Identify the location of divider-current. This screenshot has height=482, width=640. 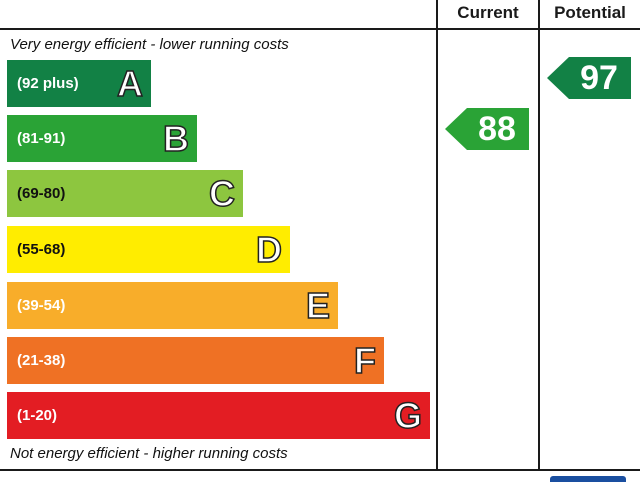
(437, 235).